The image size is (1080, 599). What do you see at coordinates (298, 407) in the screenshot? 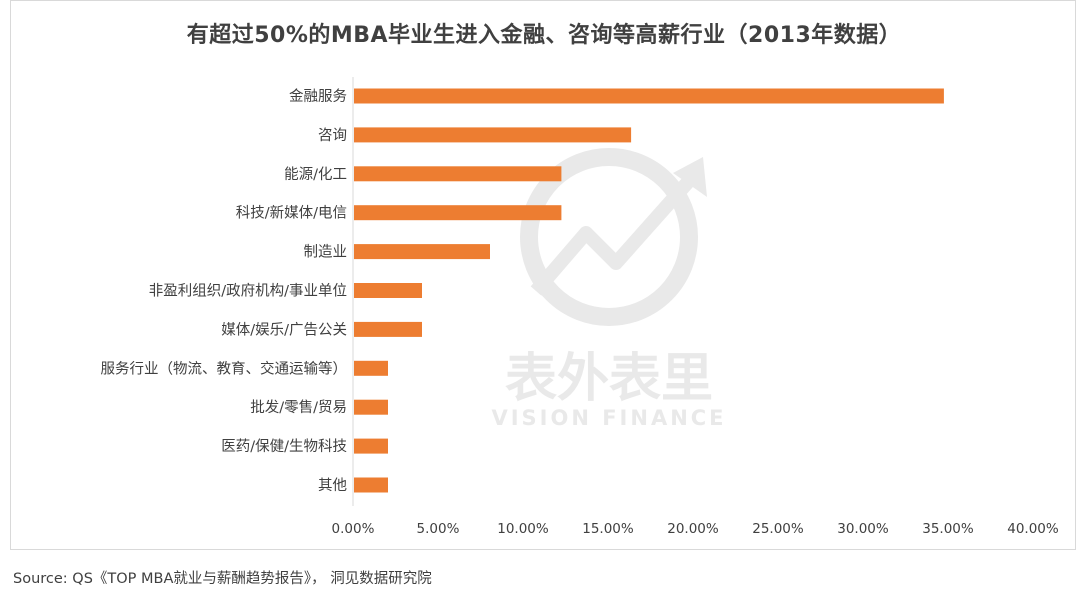
I see `category-label-8: 批发/零售/贸易` at bounding box center [298, 407].